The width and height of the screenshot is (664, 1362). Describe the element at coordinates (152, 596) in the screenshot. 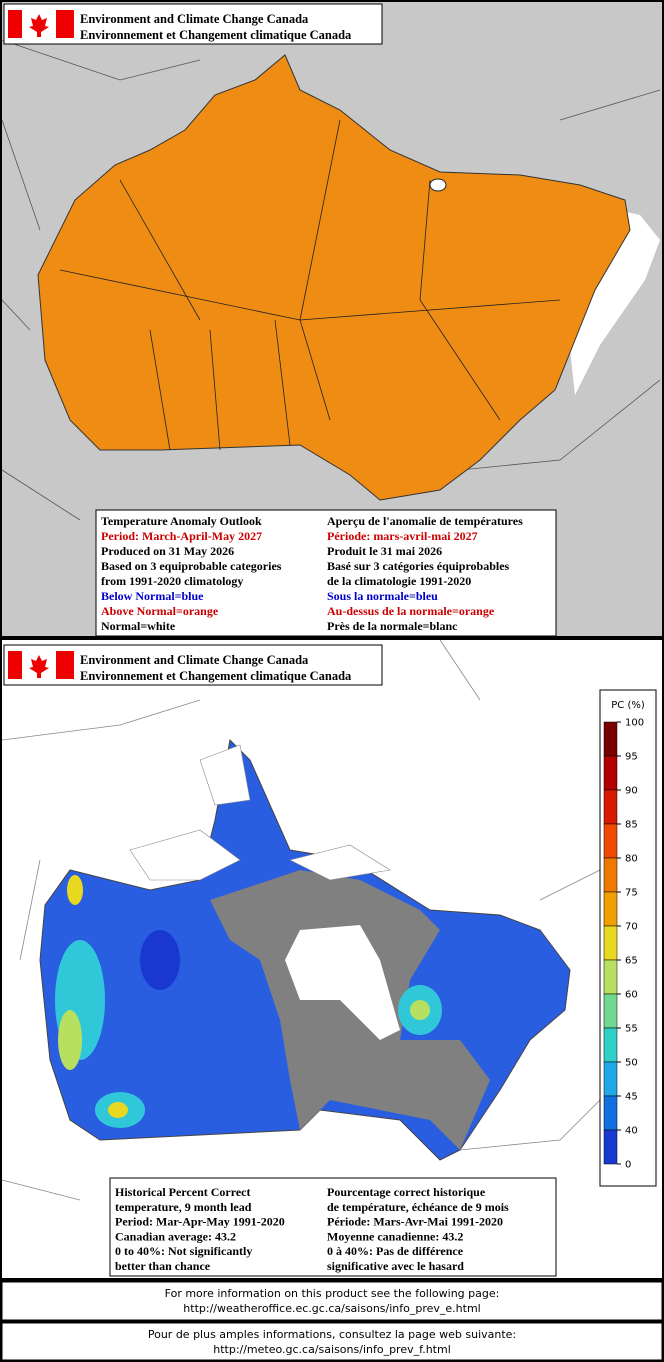

I see `info-line: Below Normal=blue` at that location.